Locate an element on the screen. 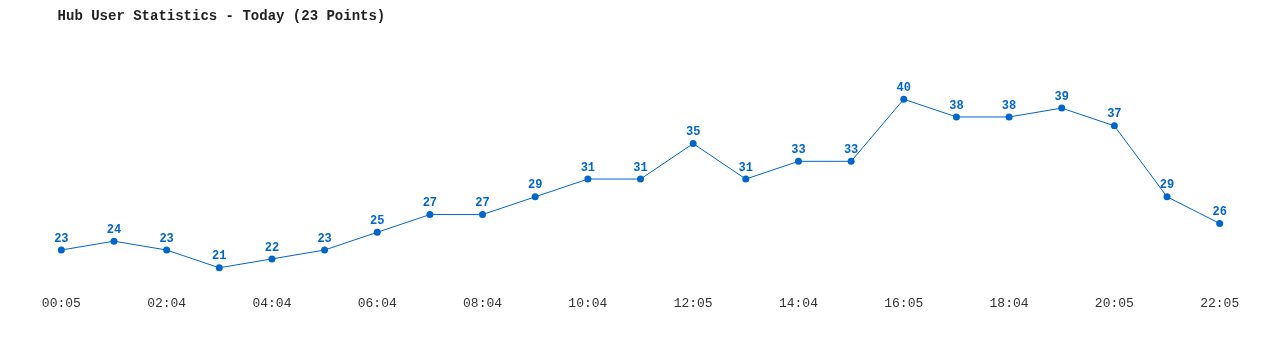 This screenshot has height=350, width=1280. x-tick-label: 04:04 is located at coordinates (272, 303).